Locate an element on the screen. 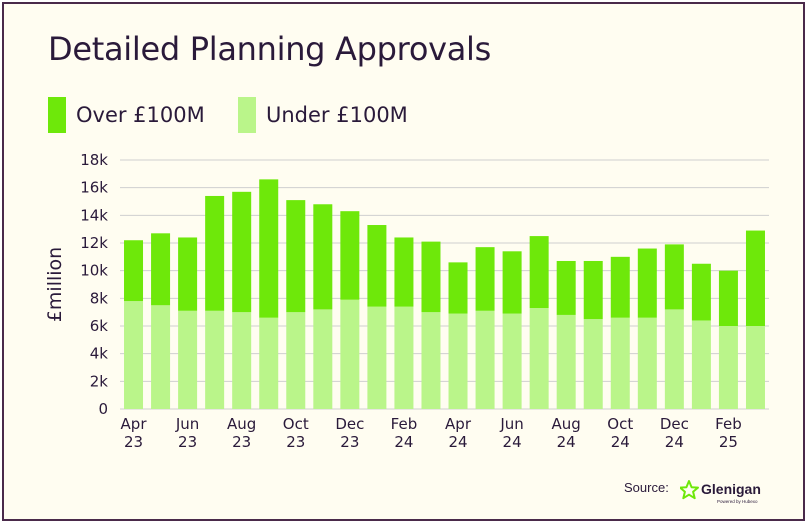 Image resolution: width=811 pixels, height=527 pixels. logo-wordmark: Glenigan is located at coordinates (731, 489).